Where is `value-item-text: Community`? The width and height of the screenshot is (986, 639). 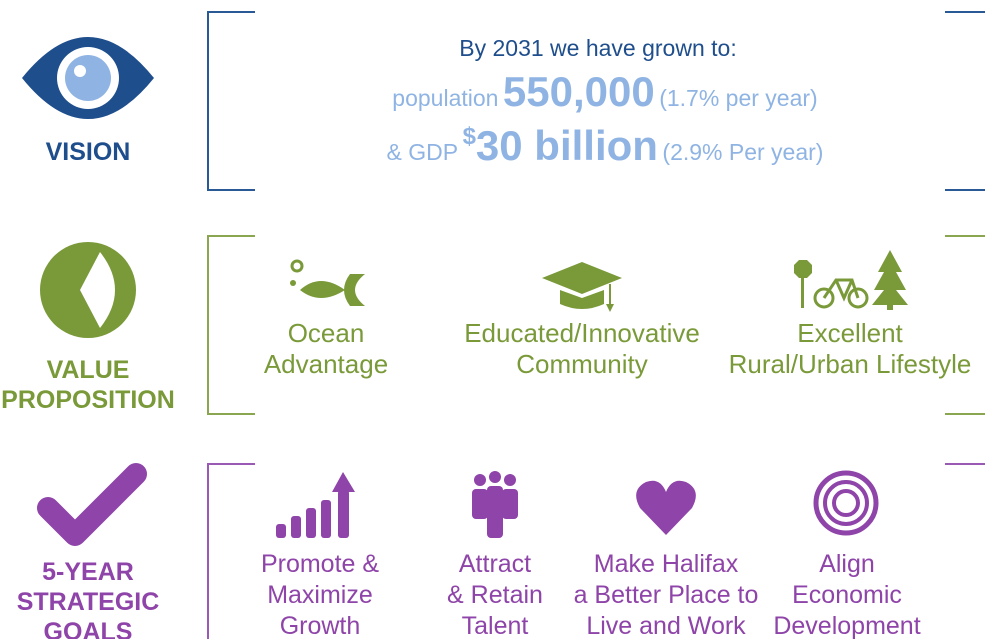 value-item-text: Community is located at coordinates (581, 364).